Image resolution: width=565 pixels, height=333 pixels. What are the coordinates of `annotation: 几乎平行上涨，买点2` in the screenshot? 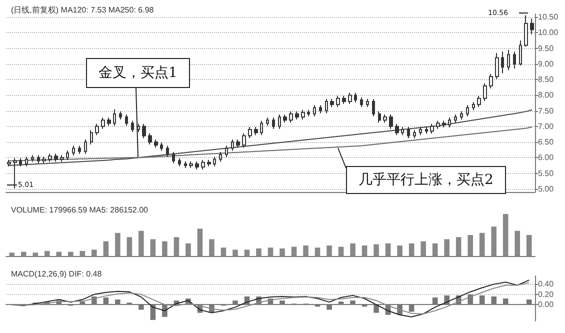 It's located at (426, 180).